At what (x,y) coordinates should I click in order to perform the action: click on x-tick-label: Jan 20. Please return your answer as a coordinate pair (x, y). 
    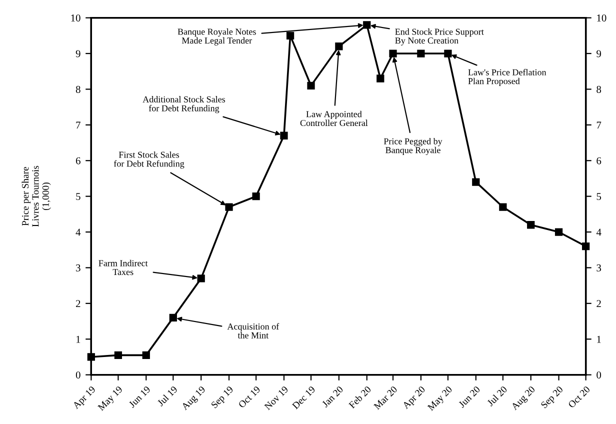
    Looking at the image, I should click on (333, 397).